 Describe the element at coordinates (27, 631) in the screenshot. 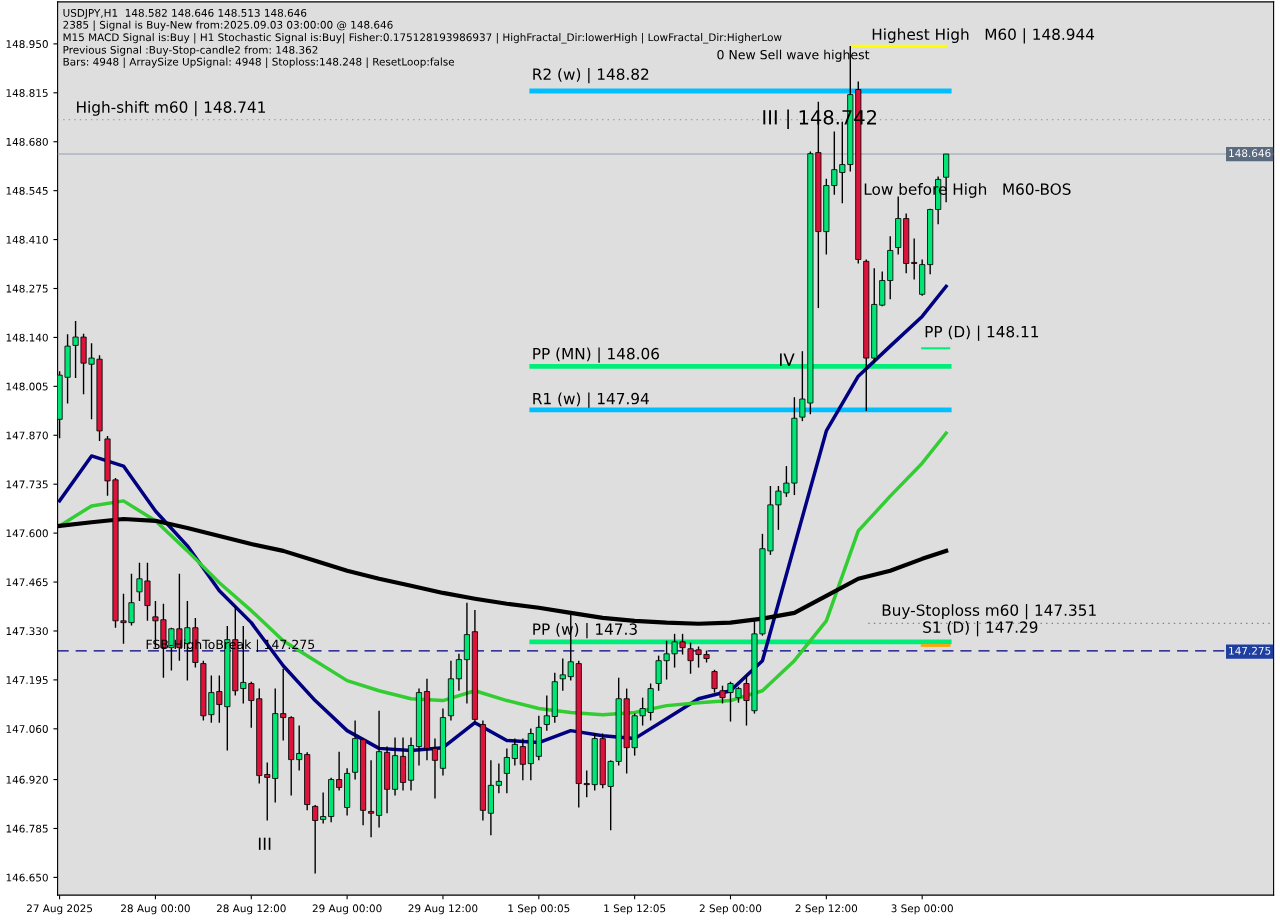

I see `y-tick-label: 147.330` at that location.